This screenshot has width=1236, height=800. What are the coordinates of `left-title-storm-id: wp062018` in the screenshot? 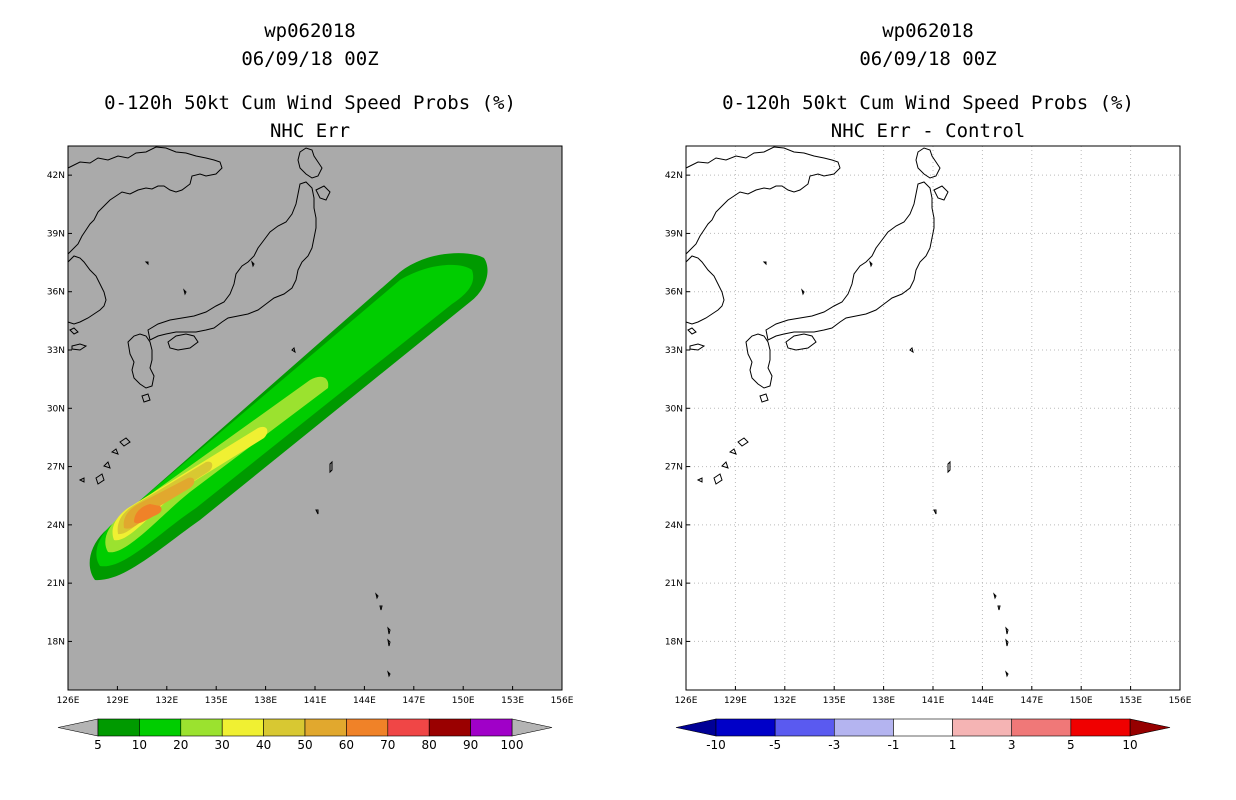 It's located at (310, 31).